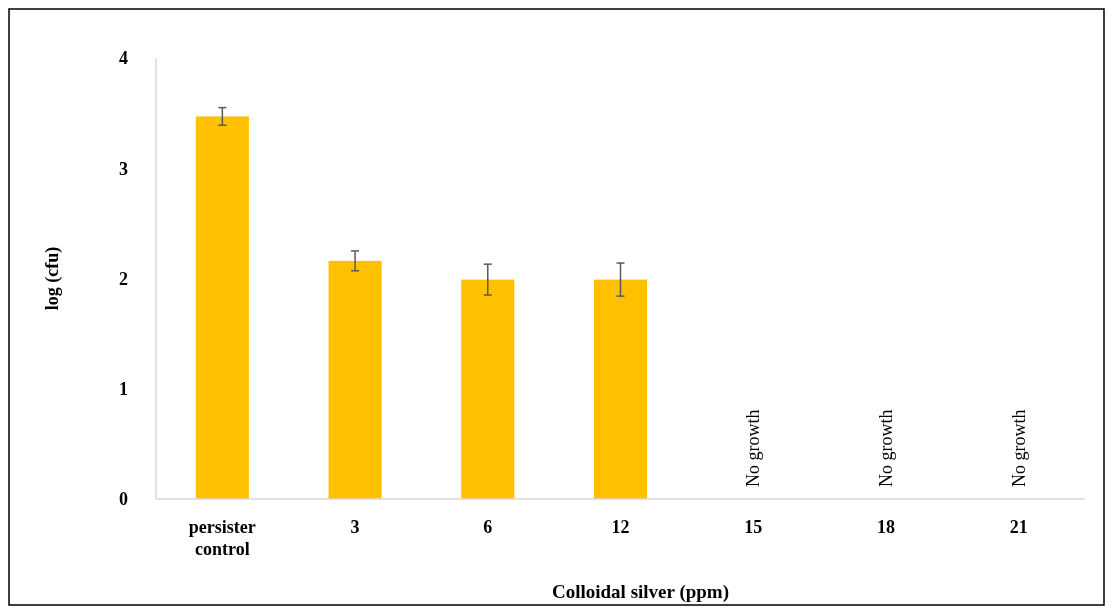  What do you see at coordinates (123, 168) in the screenshot?
I see `y-tick-label: 3` at bounding box center [123, 168].